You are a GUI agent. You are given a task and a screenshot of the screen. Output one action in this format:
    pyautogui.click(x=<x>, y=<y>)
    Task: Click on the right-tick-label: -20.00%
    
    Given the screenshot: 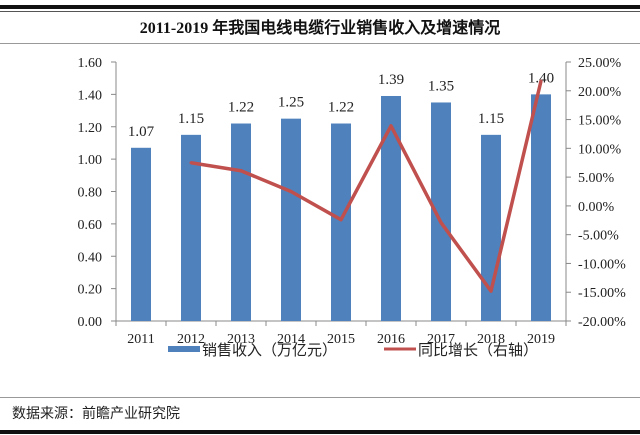 What is the action you would take?
    pyautogui.click(x=602, y=322)
    